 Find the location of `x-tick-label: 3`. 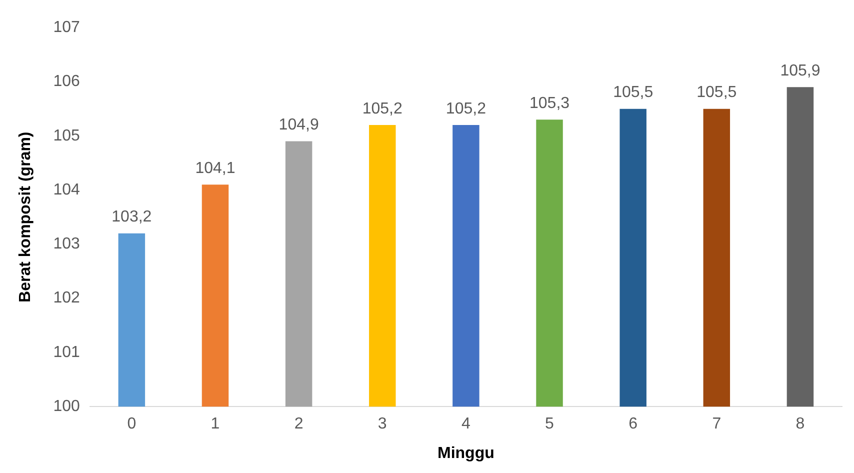

x-tick-label: 3 is located at coordinates (382, 424).